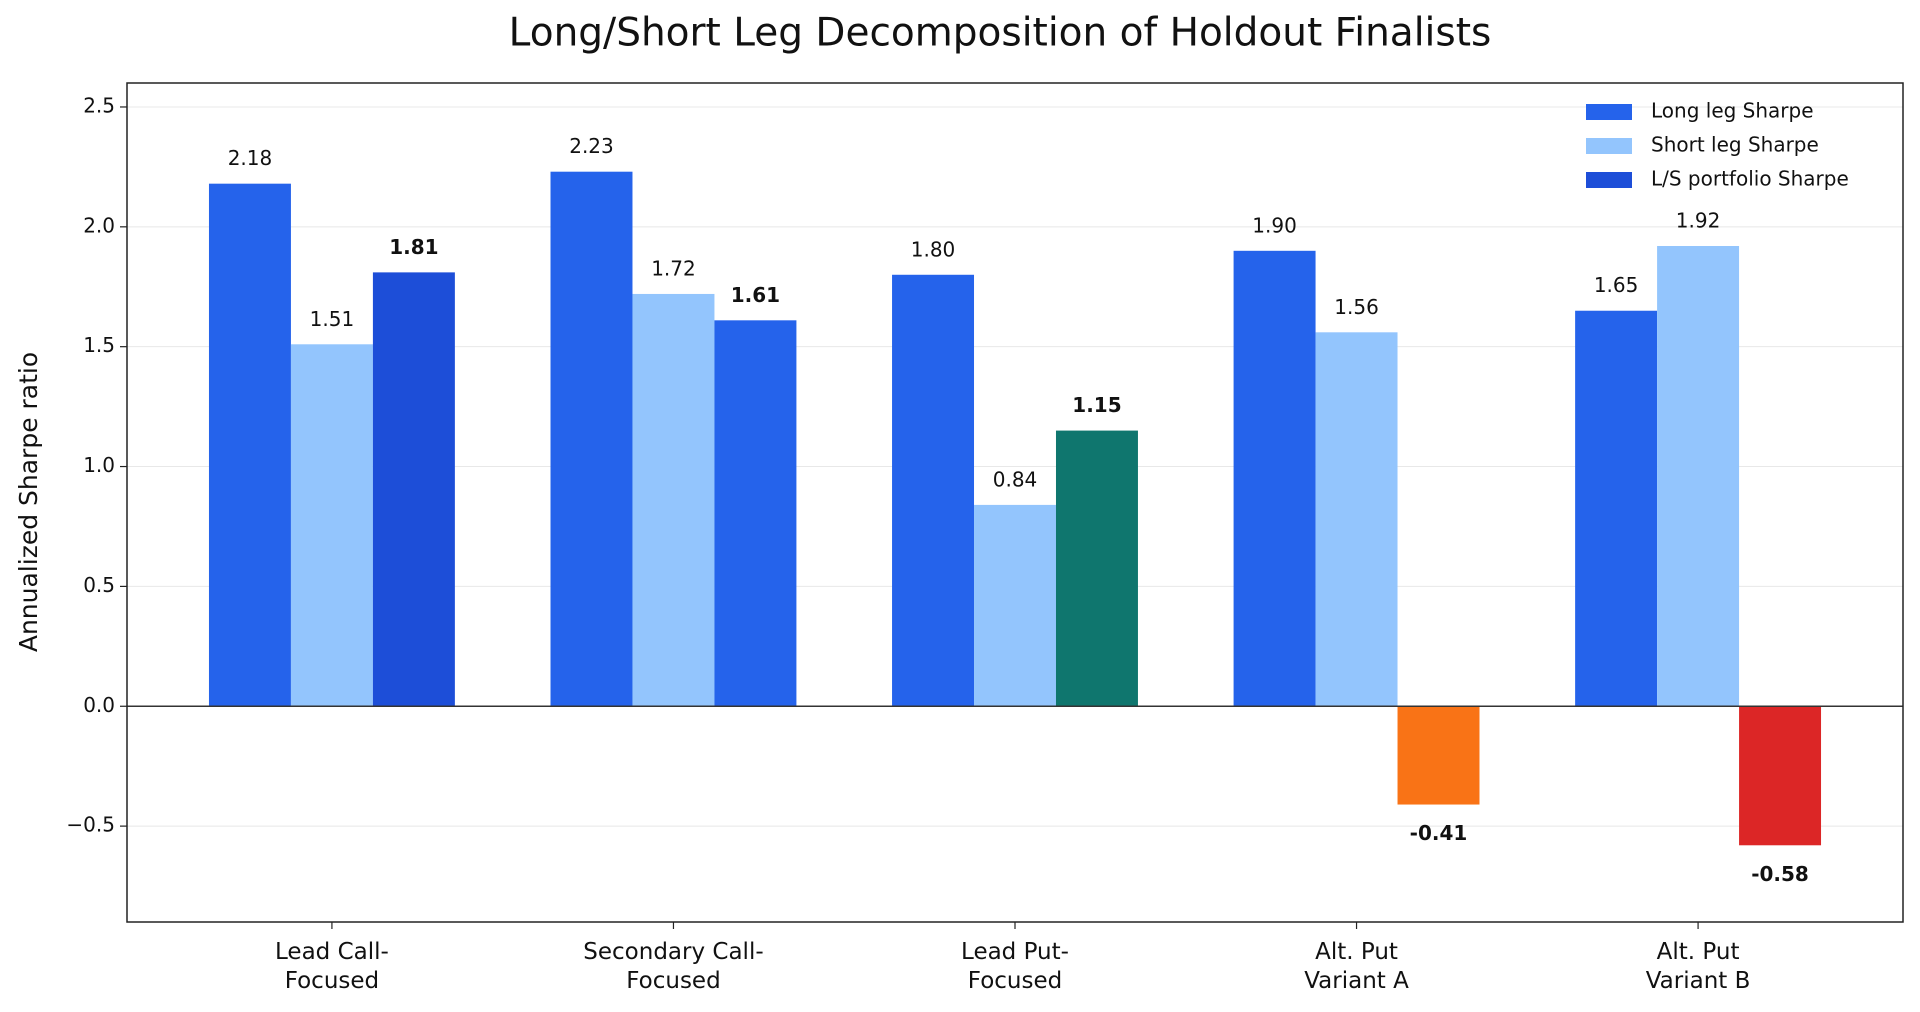 The image size is (1920, 1012). I want to click on legend-label: Long leg Sharpe, so click(1732, 111).